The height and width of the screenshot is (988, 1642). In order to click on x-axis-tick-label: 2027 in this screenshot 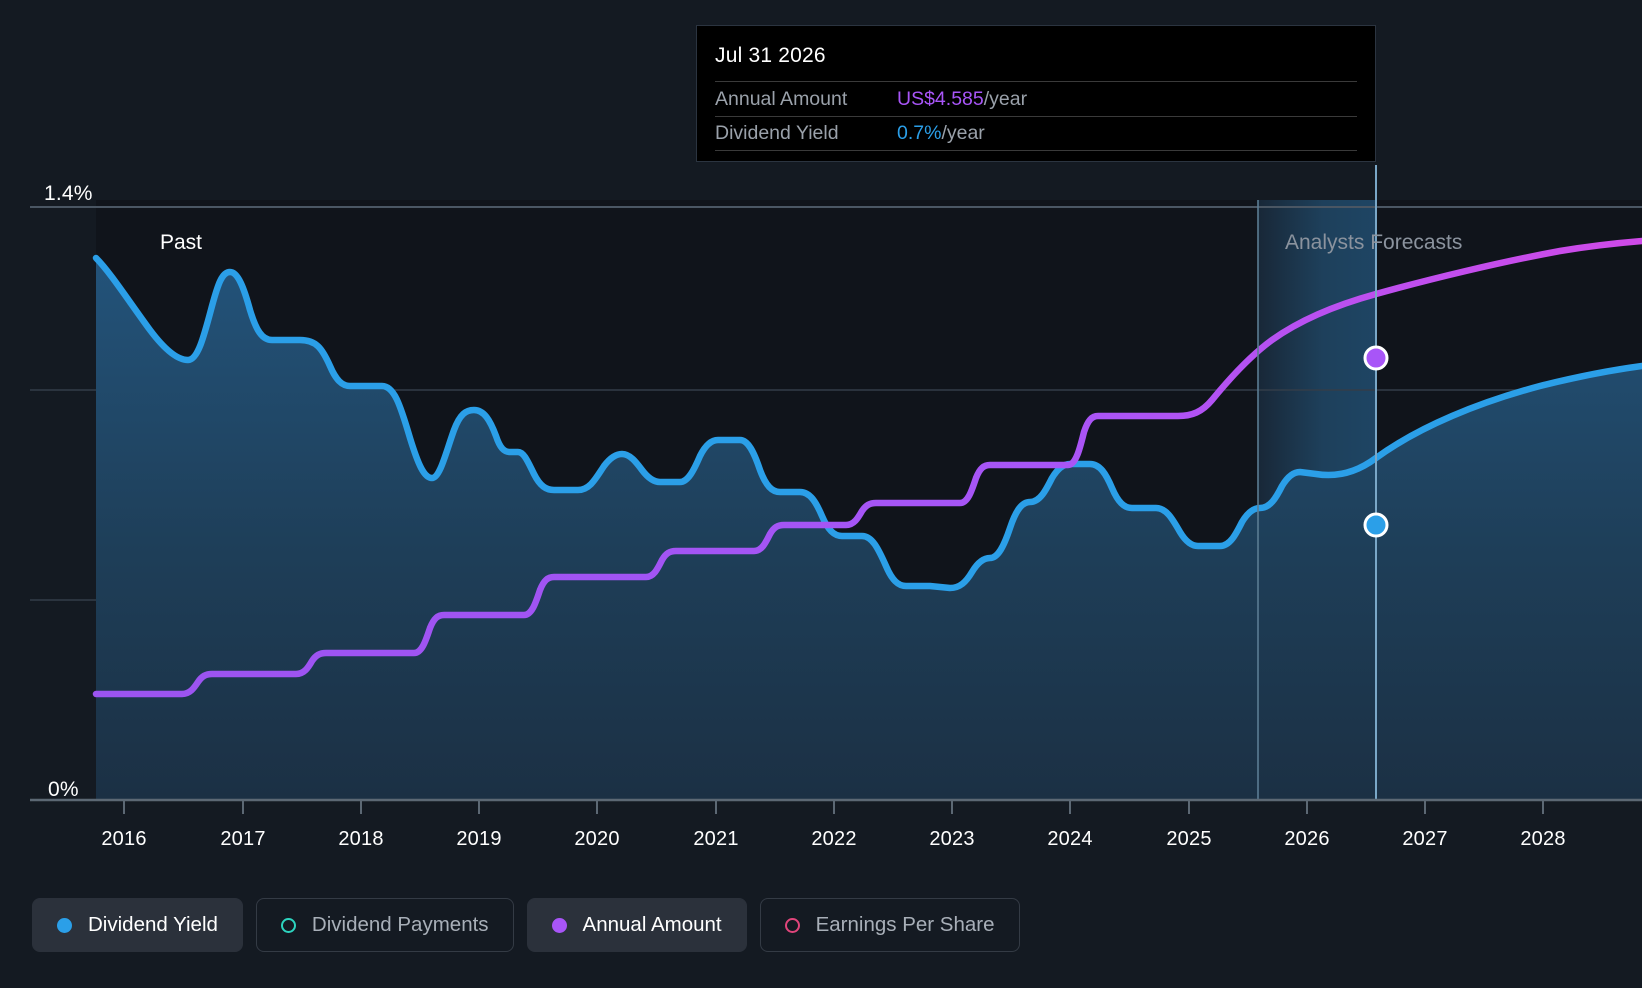, I will do `click(1425, 839)`.